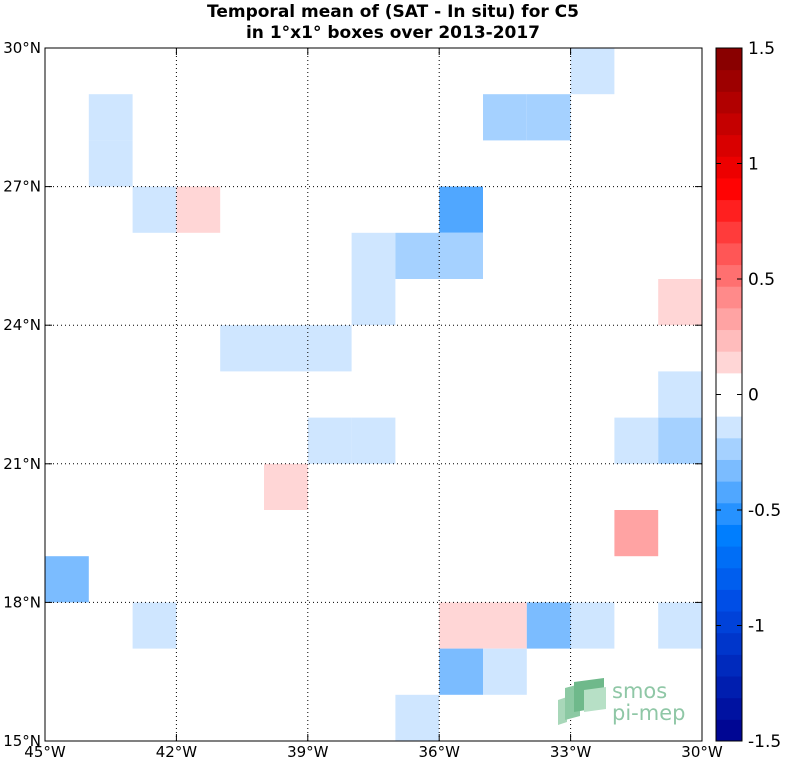 The width and height of the screenshot is (786, 760). I want to click on colorbar-tick-label: 1.5, so click(761, 49).